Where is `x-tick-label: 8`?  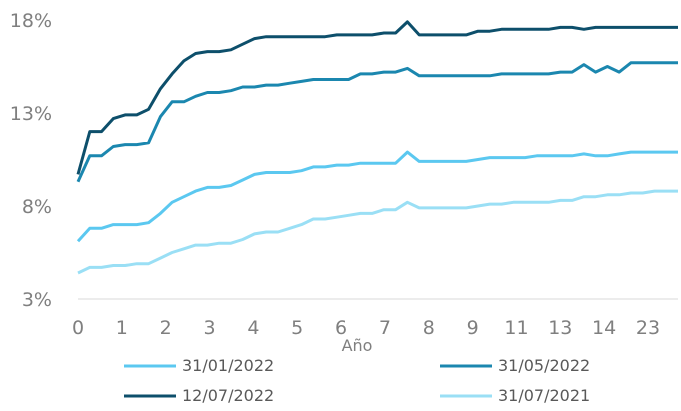 x-tick-label: 8 is located at coordinates (429, 328).